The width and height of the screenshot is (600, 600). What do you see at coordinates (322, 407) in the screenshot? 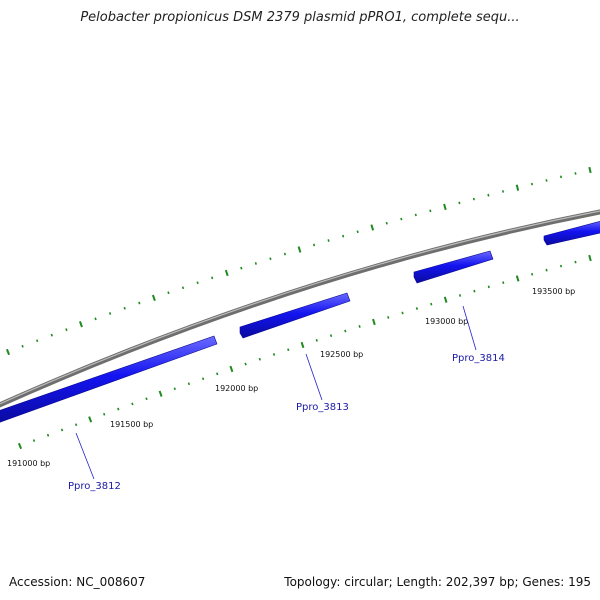
I see `gene-label: Ppro_3813` at bounding box center [322, 407].